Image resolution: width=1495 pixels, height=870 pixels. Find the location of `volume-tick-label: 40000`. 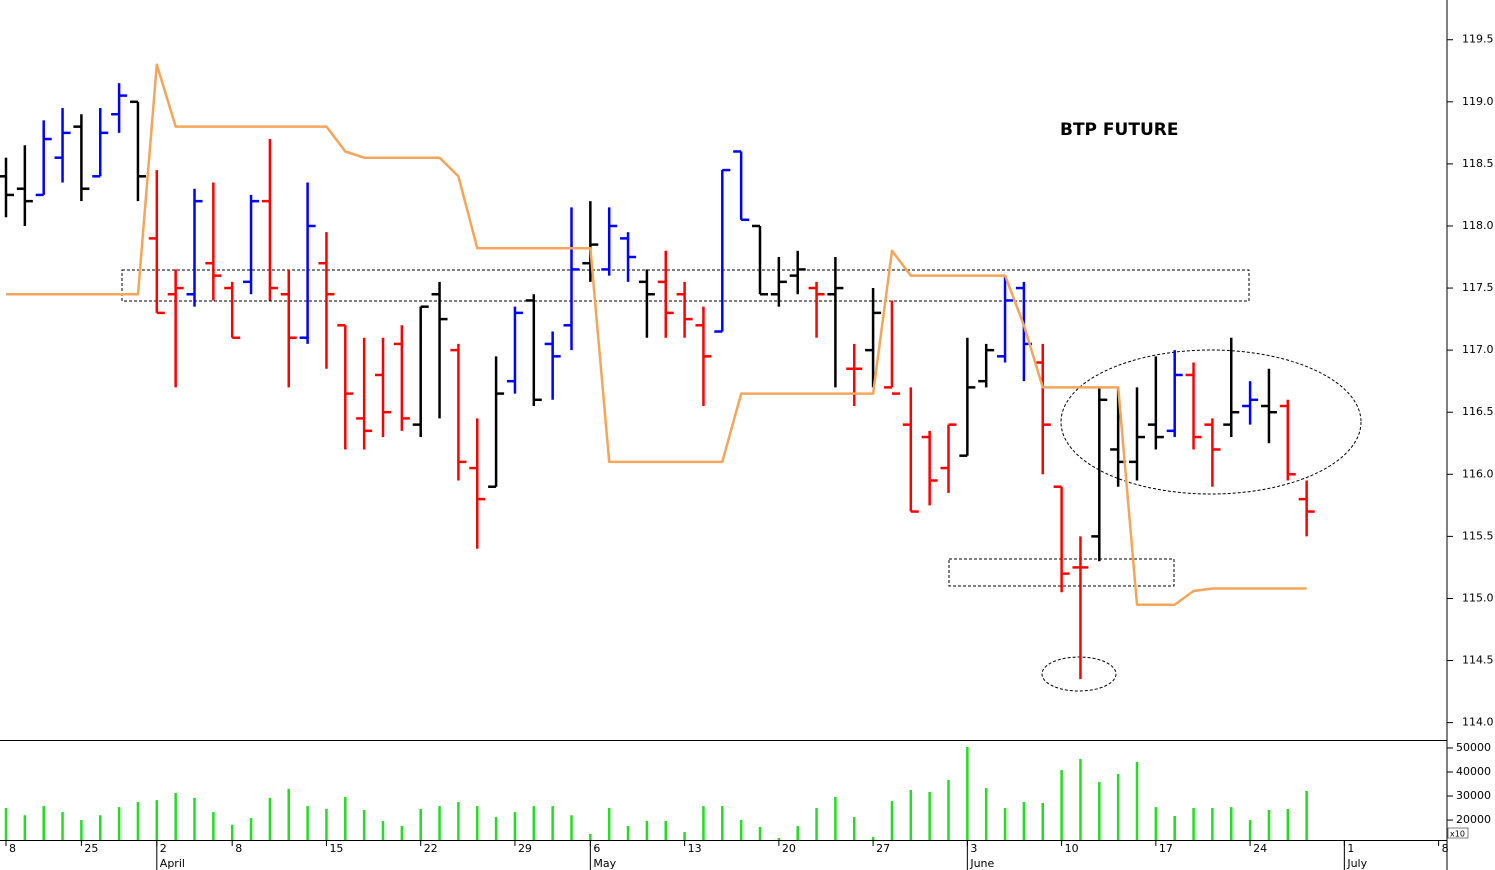

volume-tick-label: 40000 is located at coordinates (1473, 771).